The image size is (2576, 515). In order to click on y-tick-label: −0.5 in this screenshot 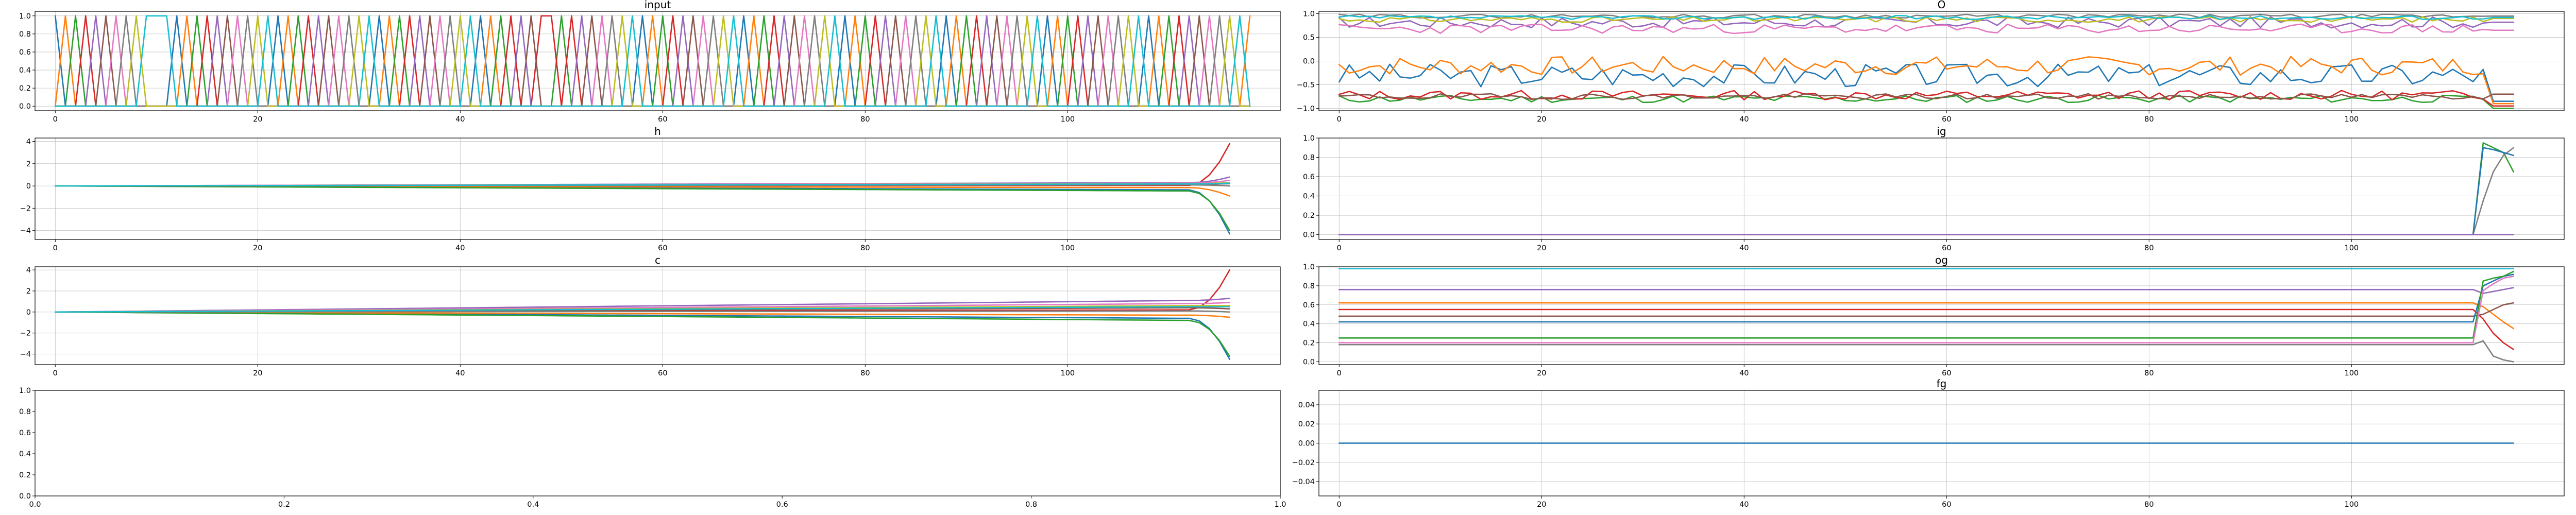, I will do `click(1306, 85)`.